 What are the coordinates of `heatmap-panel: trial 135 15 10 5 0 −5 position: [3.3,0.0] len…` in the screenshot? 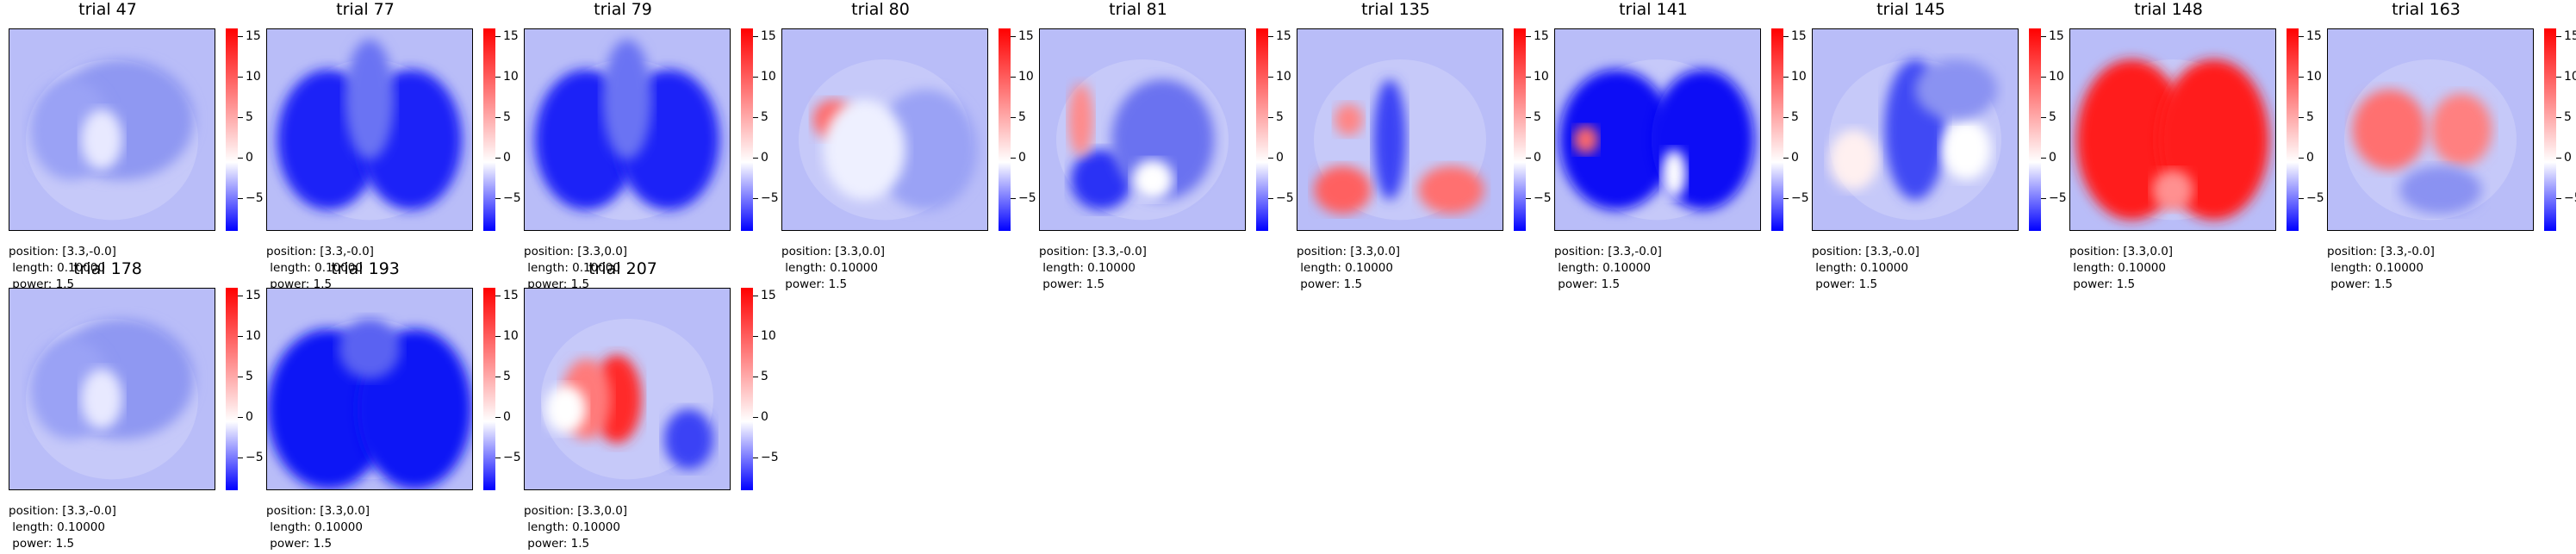 It's located at (1420, 146).